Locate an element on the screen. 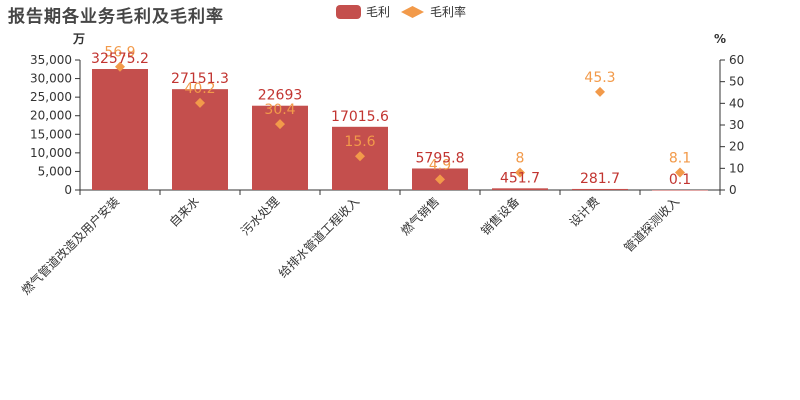 This screenshot has height=400, width=800. bar-data-label: 451.7 is located at coordinates (520, 178).